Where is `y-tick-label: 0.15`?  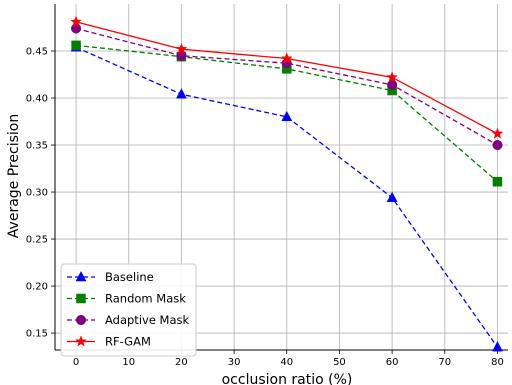
y-tick-label: 0.15 is located at coordinates (37, 334).